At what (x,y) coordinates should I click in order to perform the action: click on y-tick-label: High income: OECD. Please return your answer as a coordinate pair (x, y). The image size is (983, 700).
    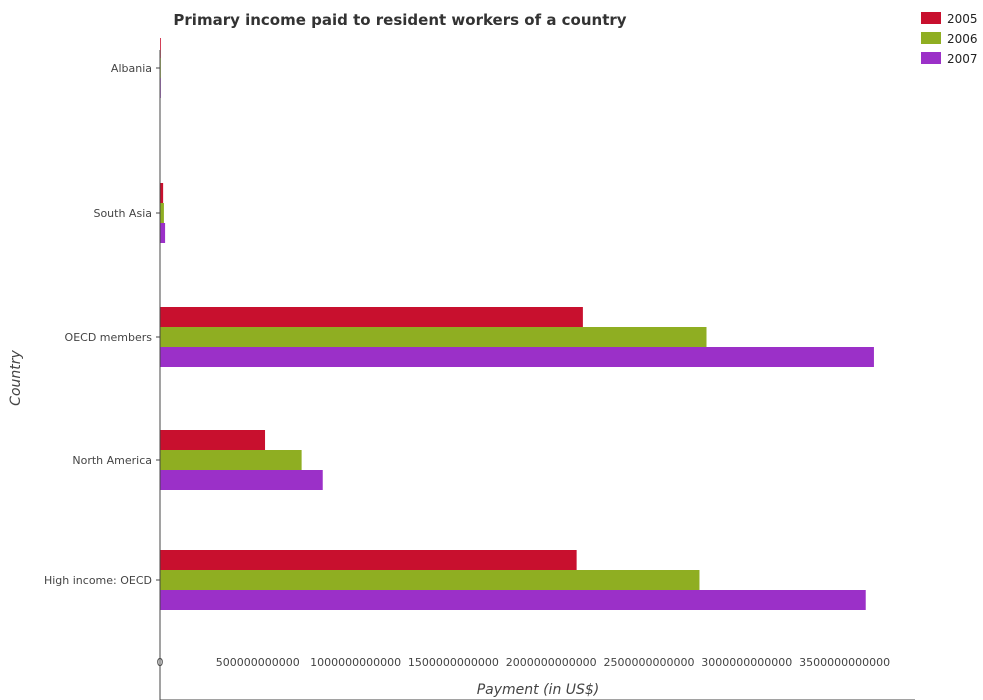
    Looking at the image, I should click on (98, 580).